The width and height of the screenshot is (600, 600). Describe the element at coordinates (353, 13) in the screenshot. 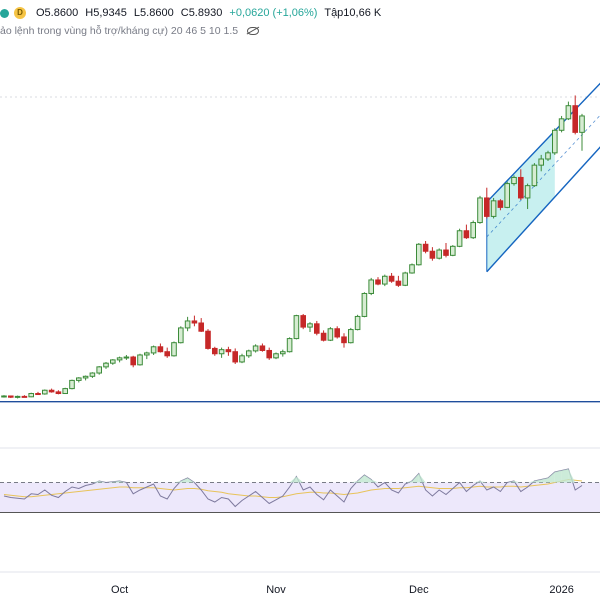

I see `volume-value: Tập10,66 K` at that location.